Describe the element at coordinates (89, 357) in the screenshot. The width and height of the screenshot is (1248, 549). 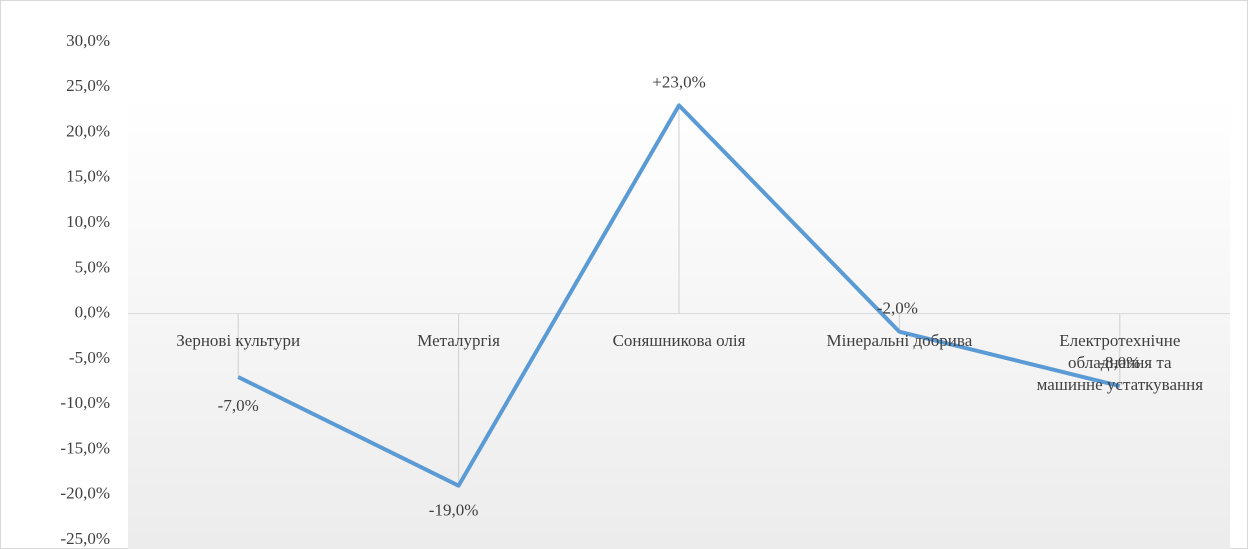
I see `y-tick-label: -5,0%` at that location.